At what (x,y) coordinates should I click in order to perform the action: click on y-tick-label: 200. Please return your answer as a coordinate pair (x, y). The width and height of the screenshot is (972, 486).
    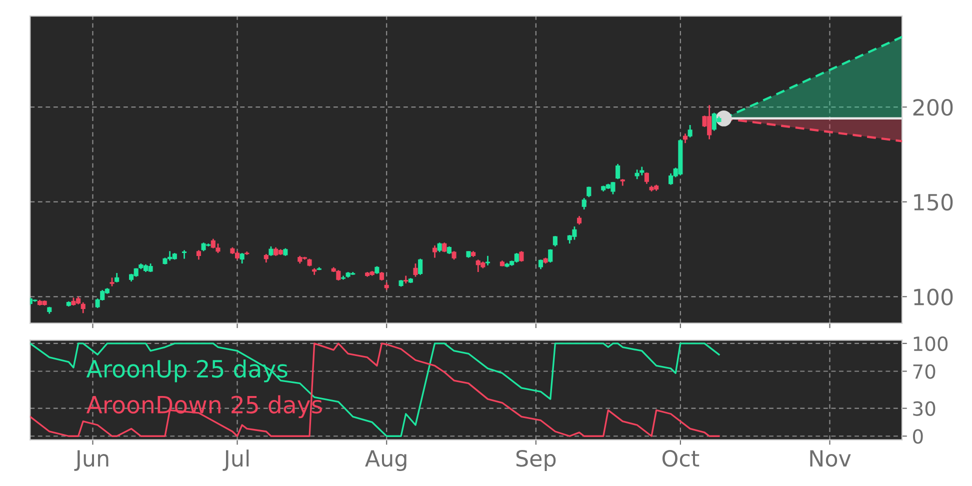
    Looking at the image, I should click on (933, 107).